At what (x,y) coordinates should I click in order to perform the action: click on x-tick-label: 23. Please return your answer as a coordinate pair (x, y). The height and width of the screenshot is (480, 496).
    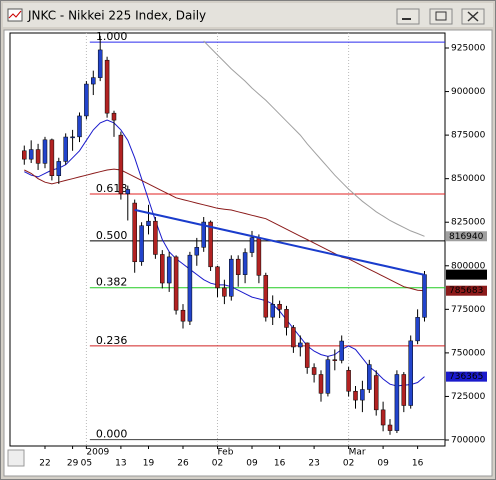
    Looking at the image, I should click on (313, 464).